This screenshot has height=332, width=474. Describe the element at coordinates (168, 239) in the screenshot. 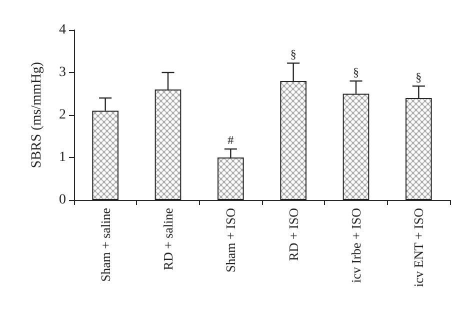

I see `x-tick-label: RD + saline` at that location.